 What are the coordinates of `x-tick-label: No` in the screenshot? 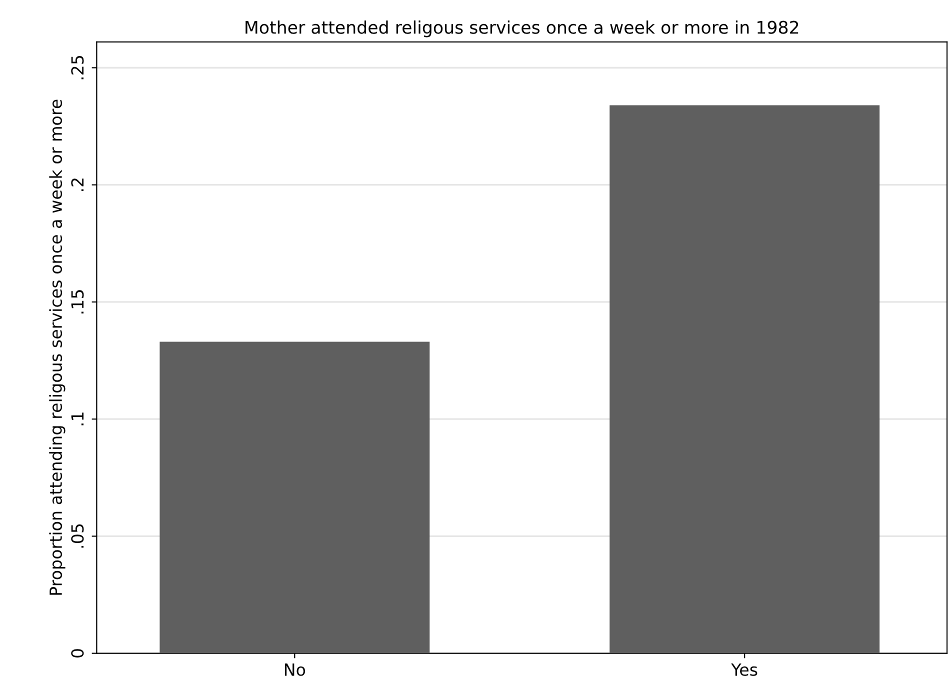 It's located at (295, 670).